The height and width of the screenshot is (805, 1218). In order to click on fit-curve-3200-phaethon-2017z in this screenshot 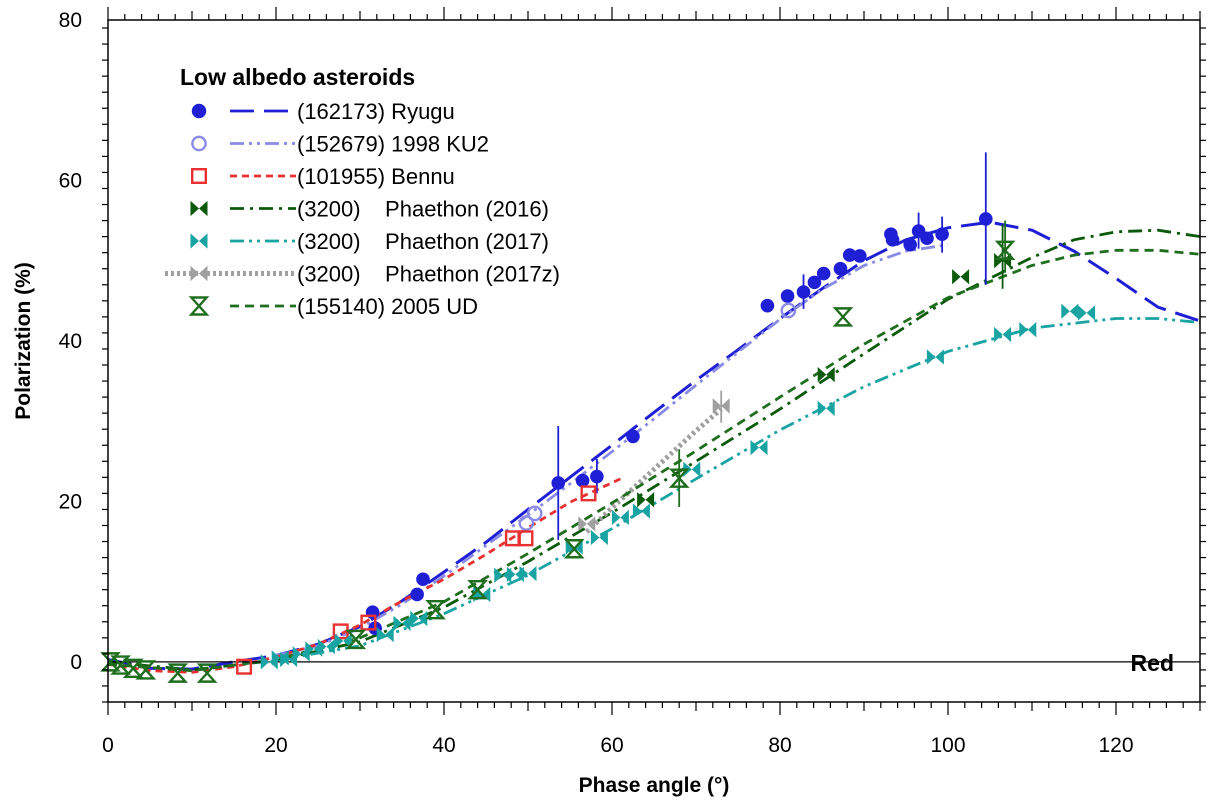, I will do `click(654, 470)`.